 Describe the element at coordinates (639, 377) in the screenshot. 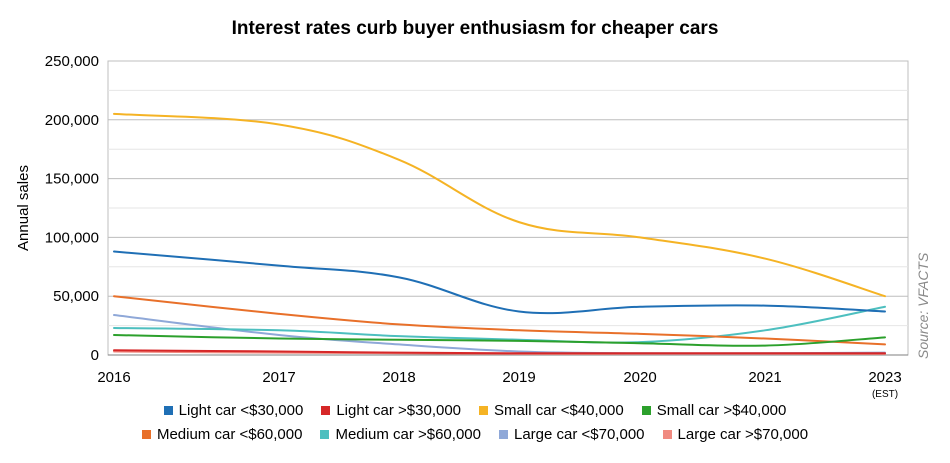

I see `x-tick-label: 2020` at that location.